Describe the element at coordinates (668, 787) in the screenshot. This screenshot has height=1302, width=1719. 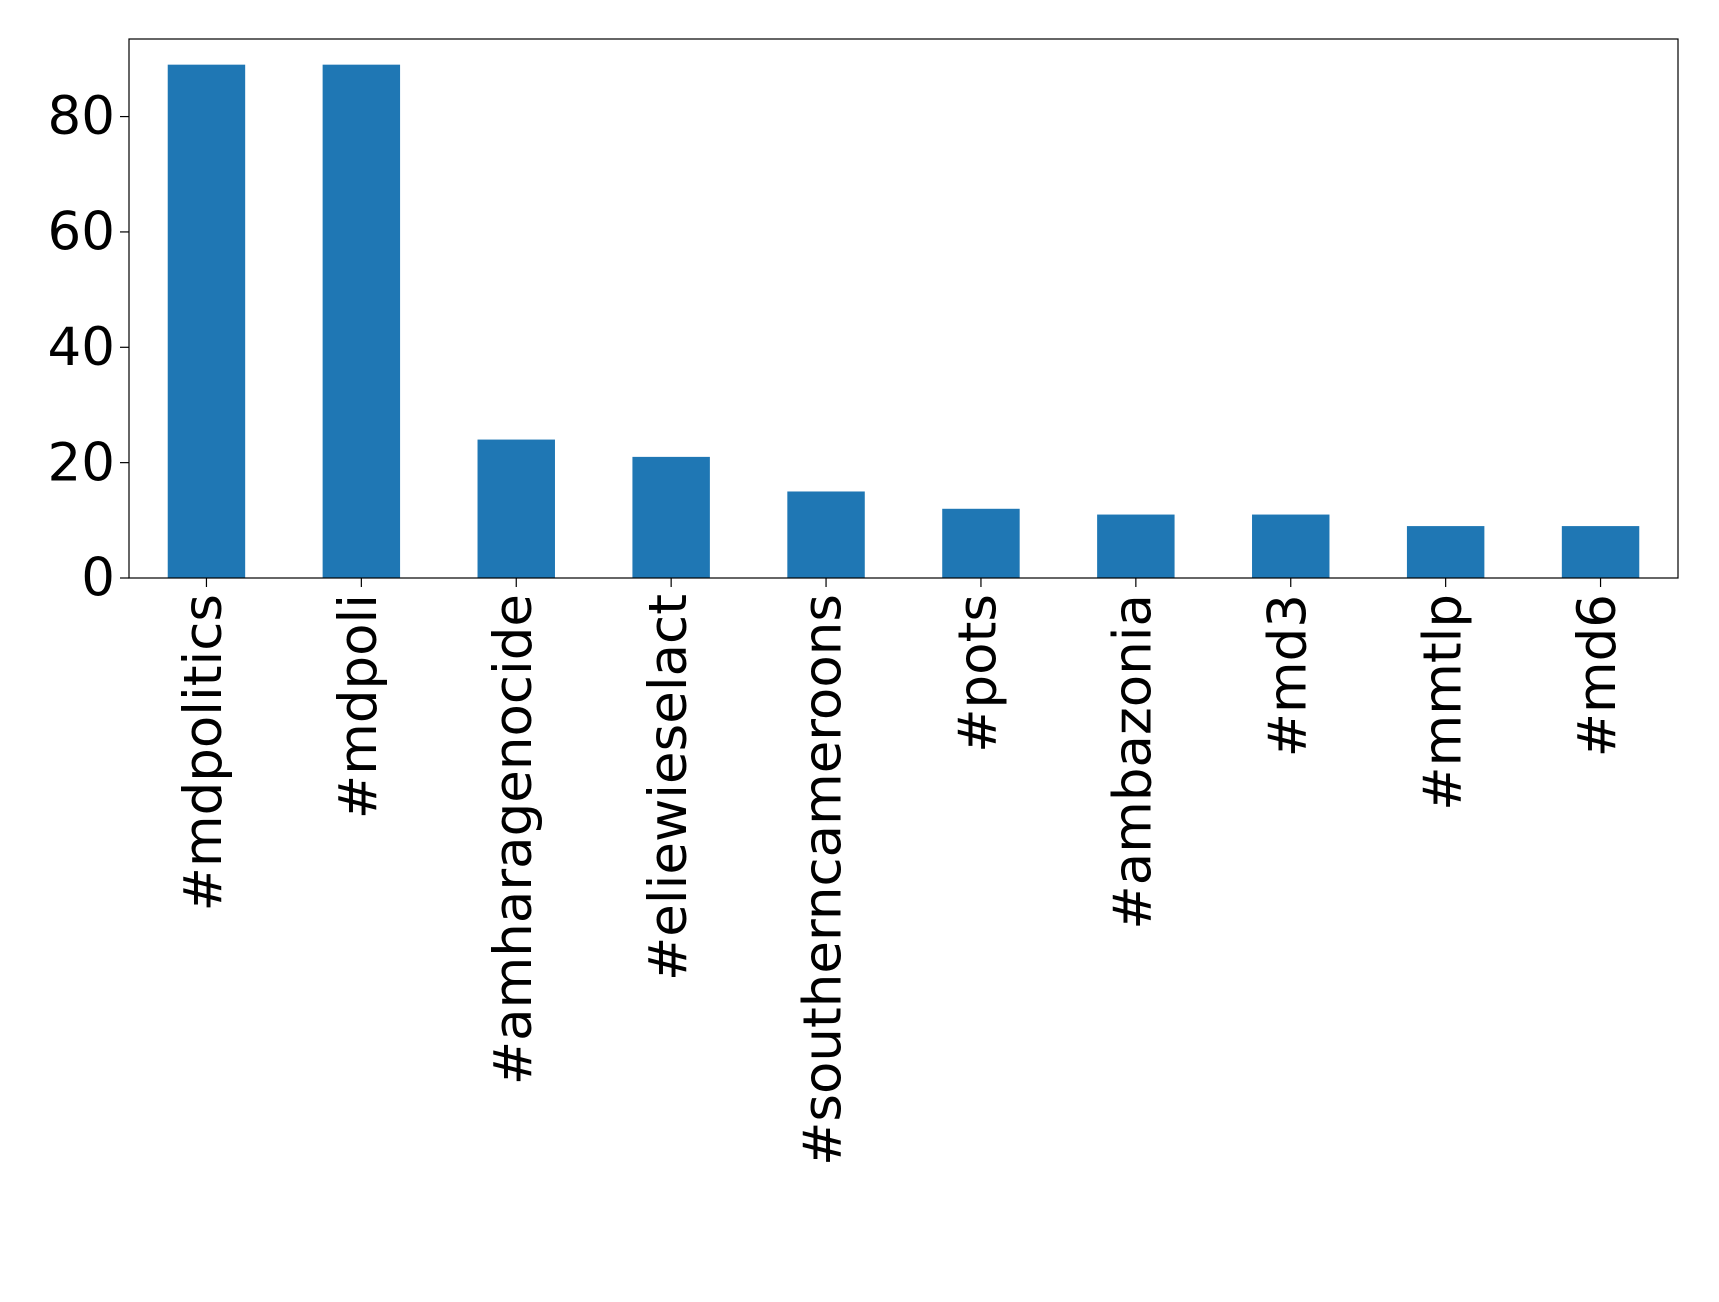
I see `x-tick-label: #eliewieselact` at that location.